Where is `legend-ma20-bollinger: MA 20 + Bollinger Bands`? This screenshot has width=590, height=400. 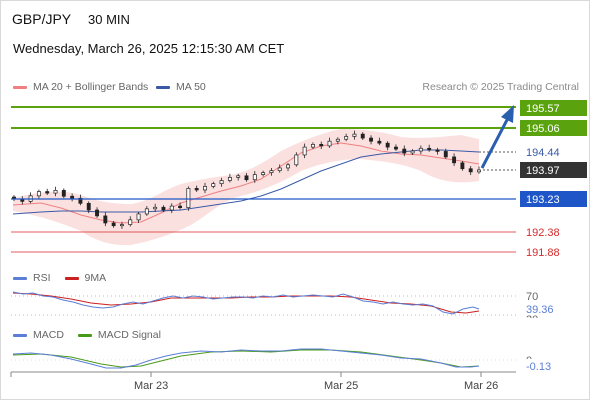 legend-ma20-bollinger: MA 20 + Bollinger Bands is located at coordinates (80, 87).